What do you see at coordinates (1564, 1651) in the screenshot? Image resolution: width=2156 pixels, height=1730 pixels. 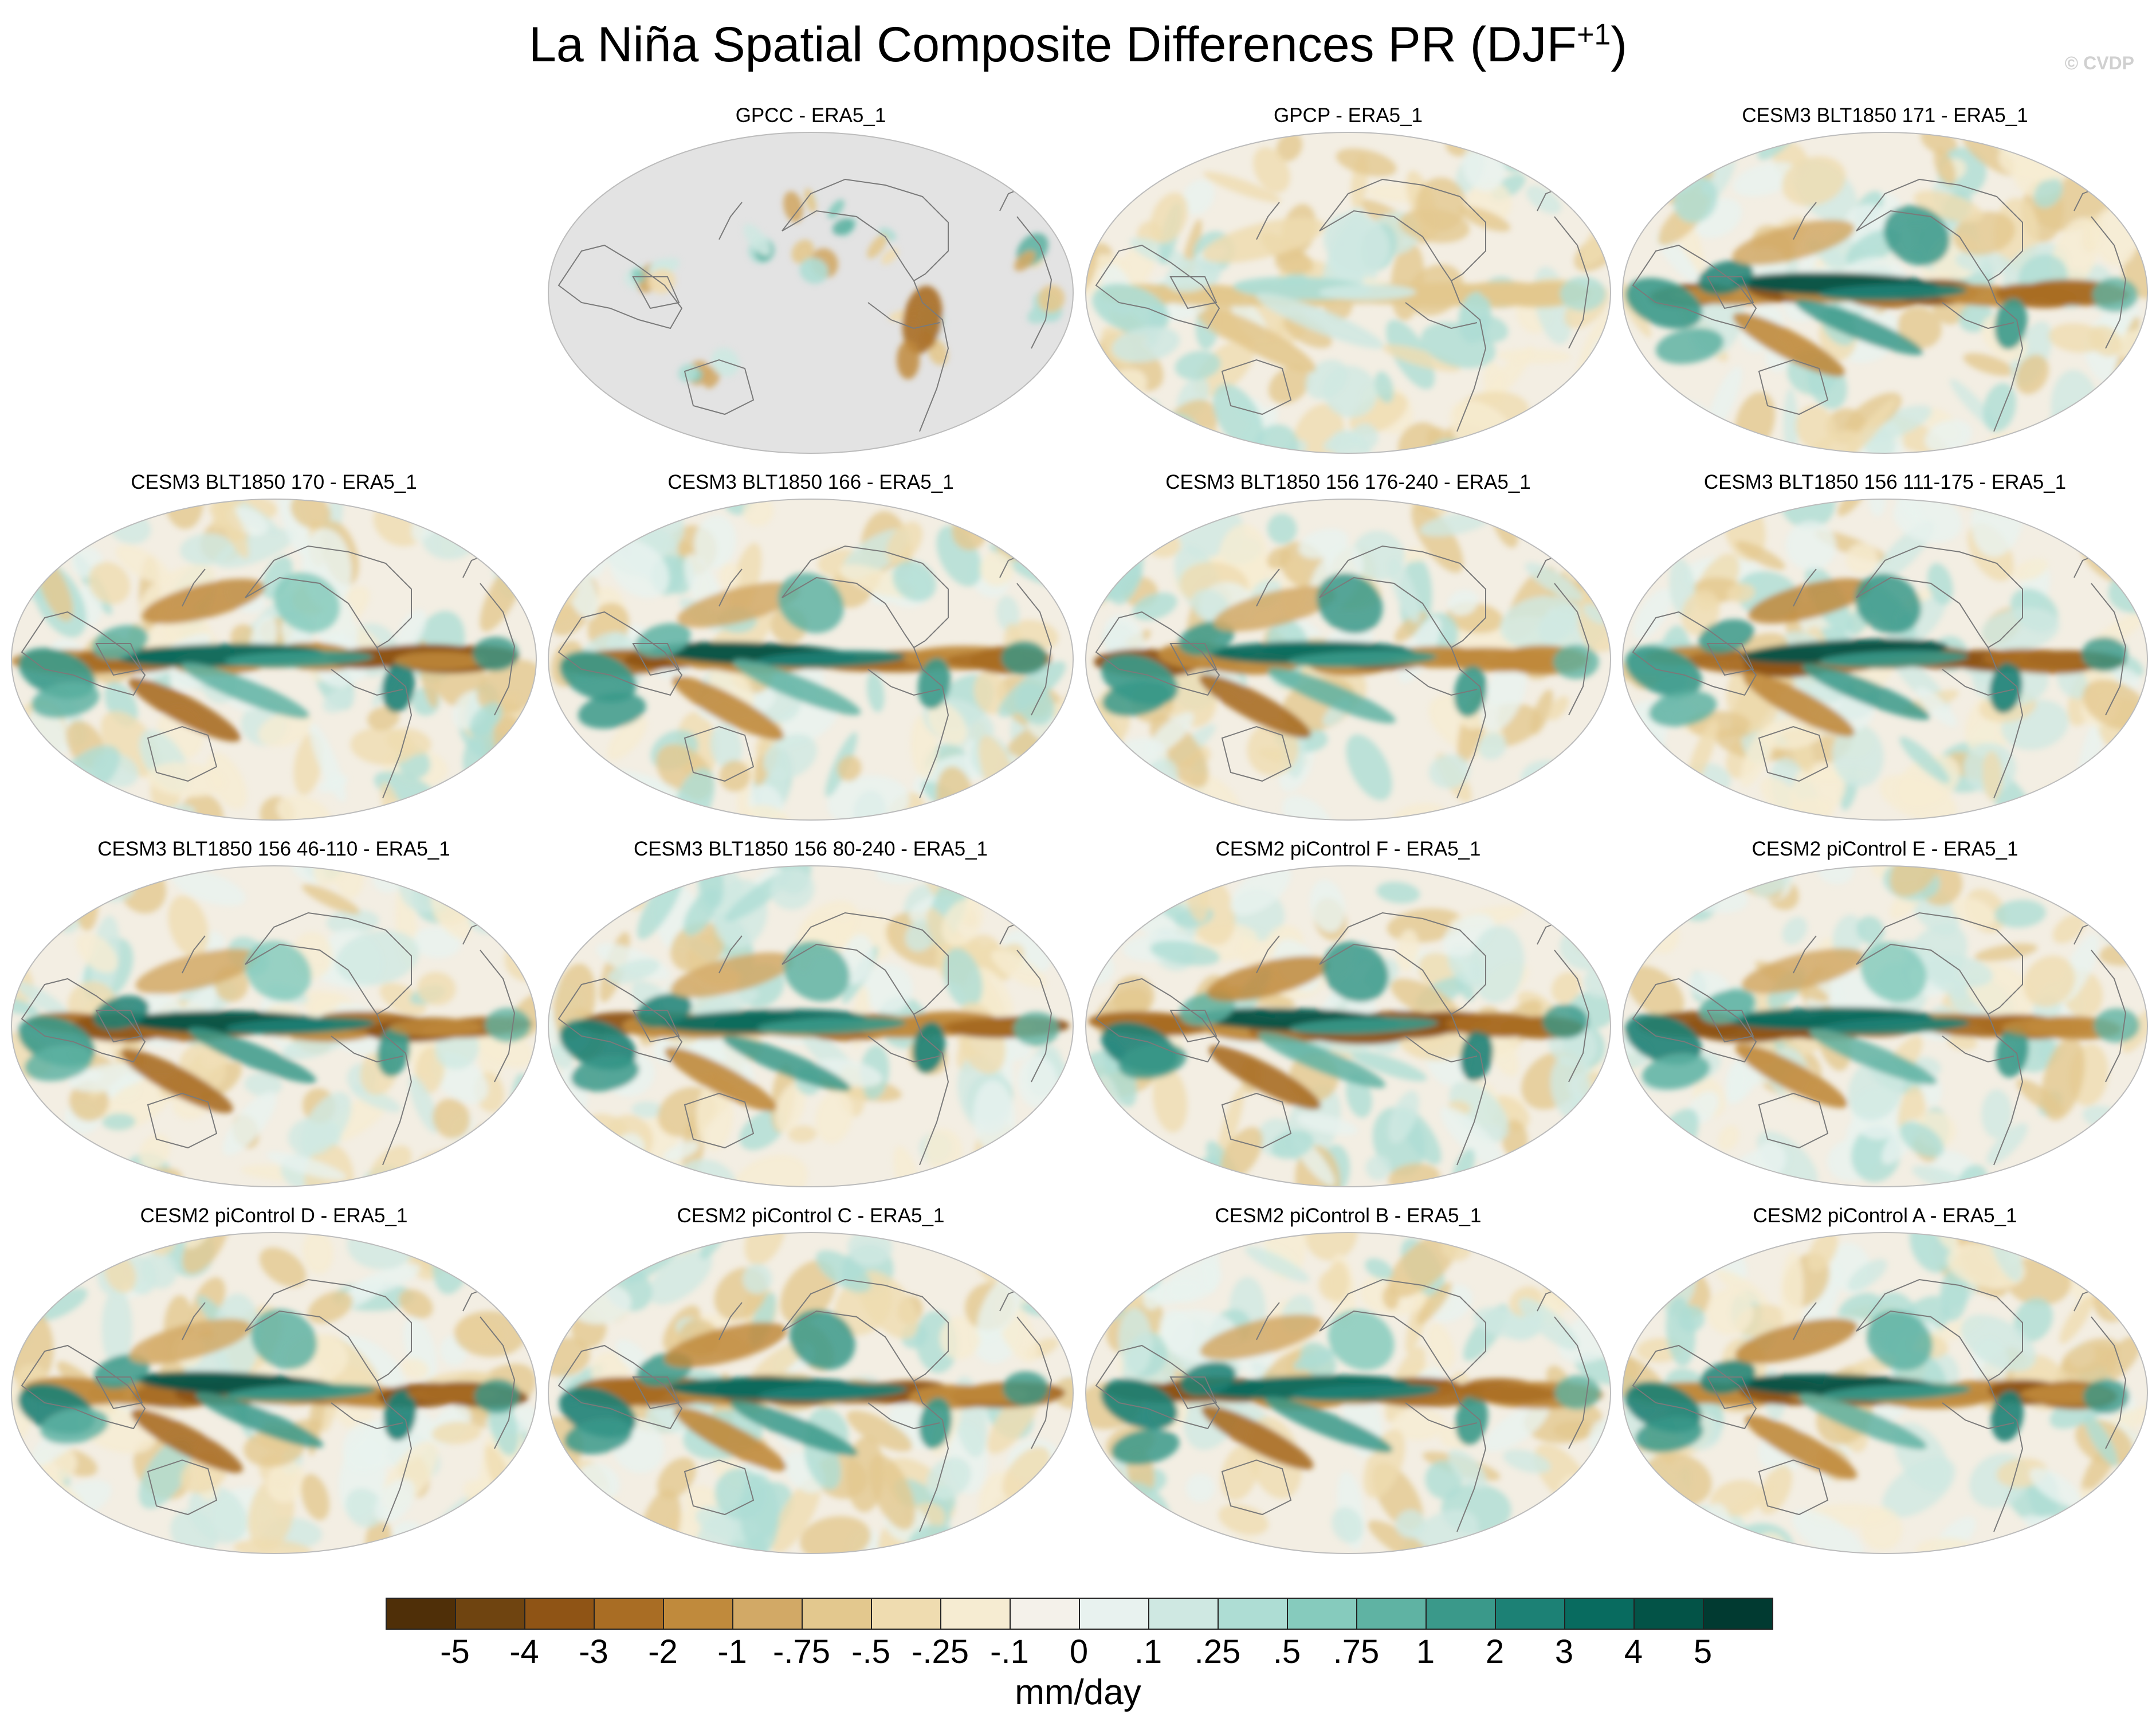 I see `colorbar-tick-label: 3` at bounding box center [1564, 1651].